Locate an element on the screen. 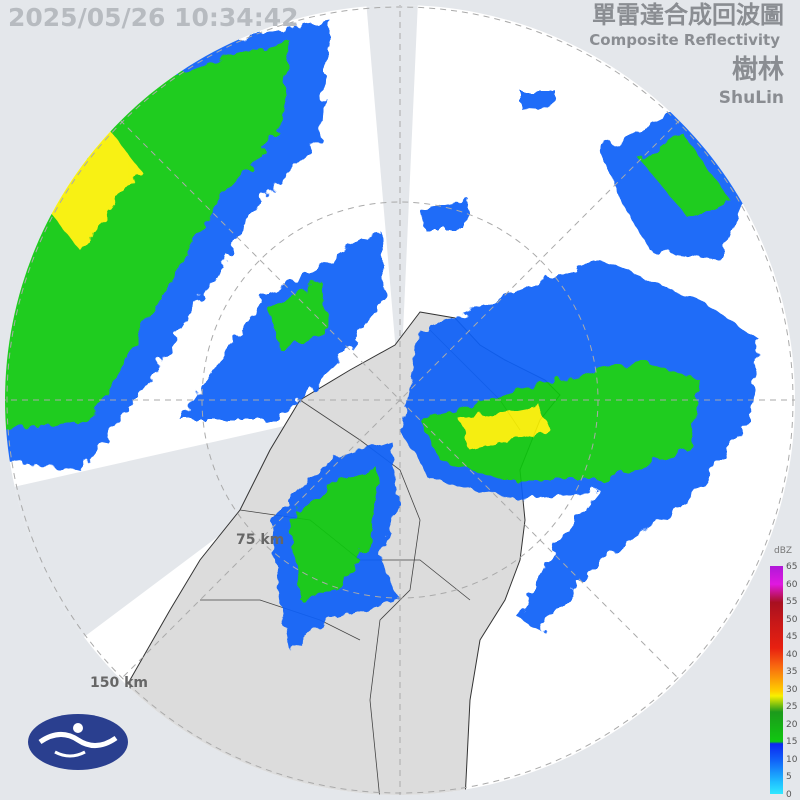  timestamp: 2025/05/26 10:34:42 is located at coordinates (153, 17).